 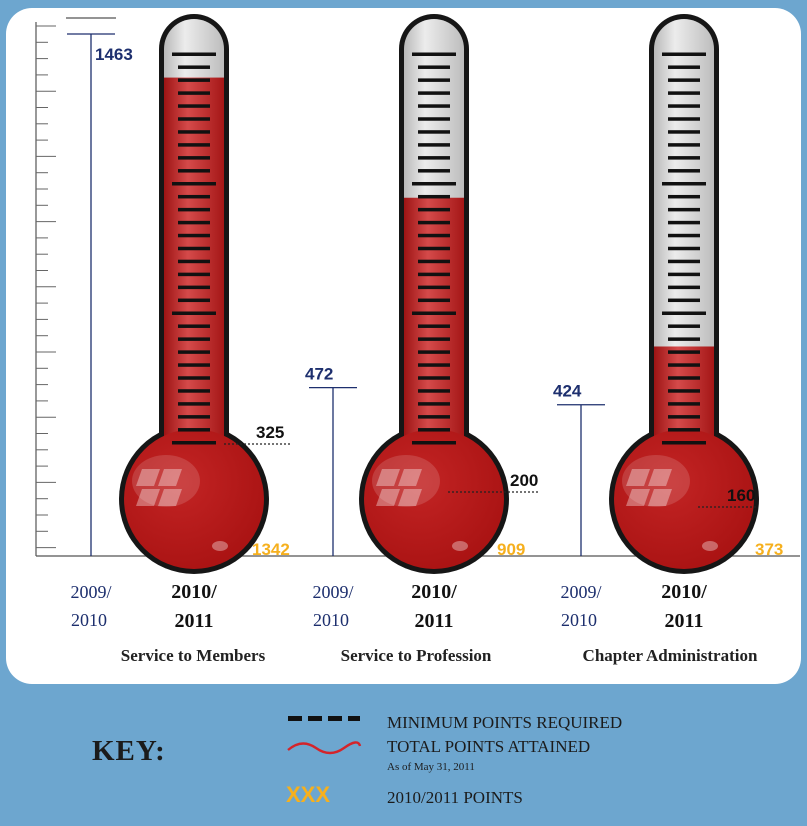 What do you see at coordinates (46, 287) in the screenshot?
I see `ruler-ticks` at bounding box center [46, 287].